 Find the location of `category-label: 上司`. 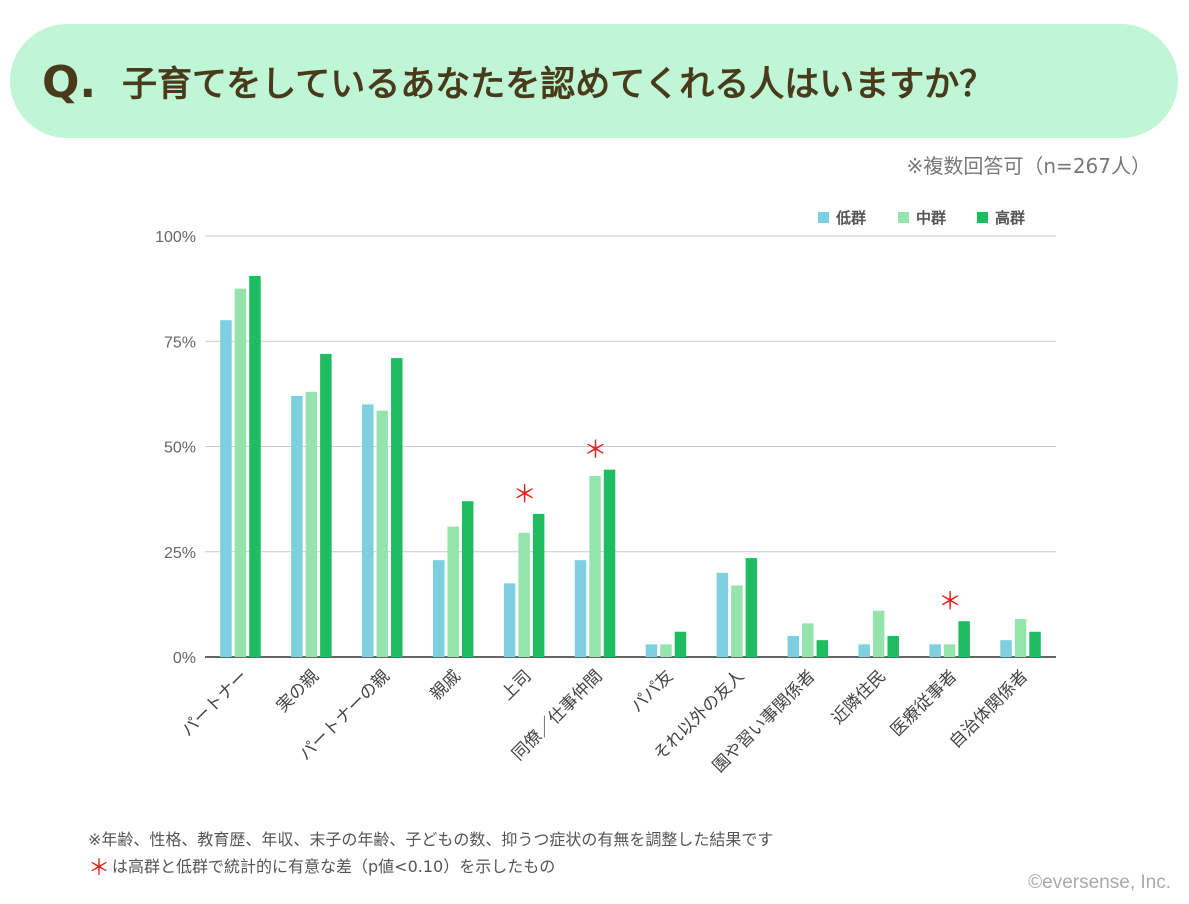

category-label: 上司 is located at coordinates (516, 685).